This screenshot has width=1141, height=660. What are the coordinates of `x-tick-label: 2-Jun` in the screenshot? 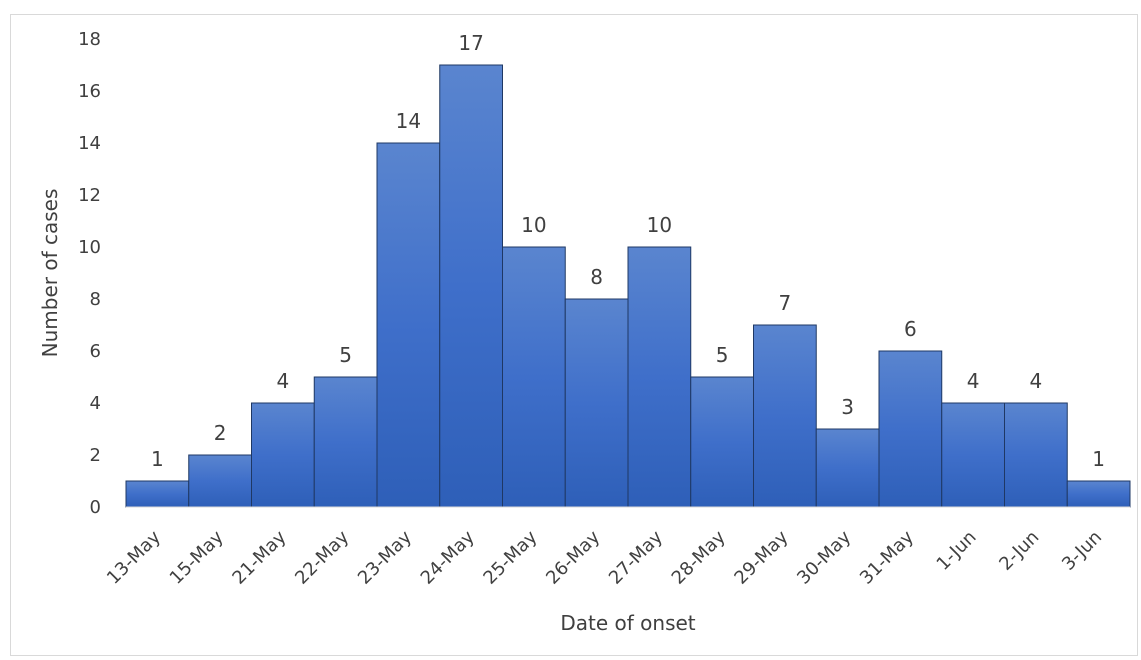 It's located at (1019, 551).